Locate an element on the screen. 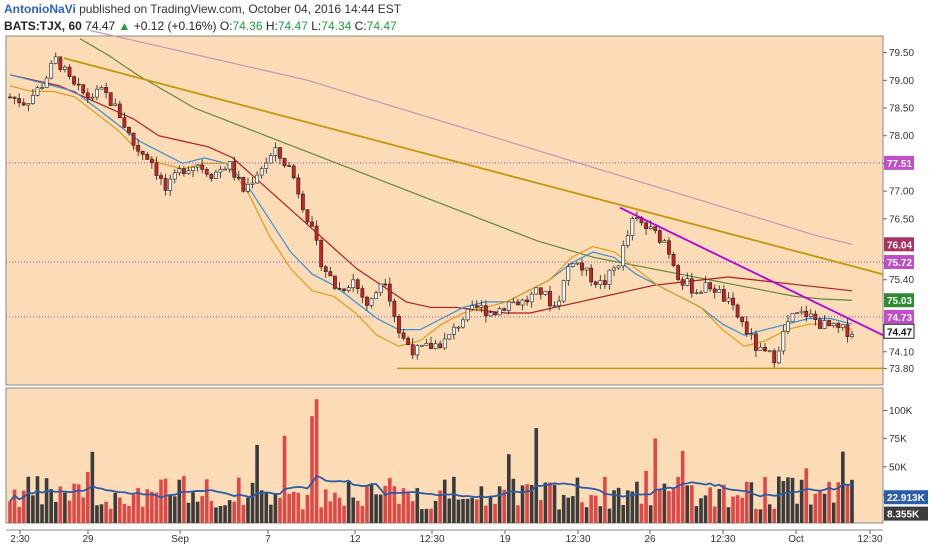 The width and height of the screenshot is (932, 550). price-level-label: 75.72 is located at coordinates (899, 263).